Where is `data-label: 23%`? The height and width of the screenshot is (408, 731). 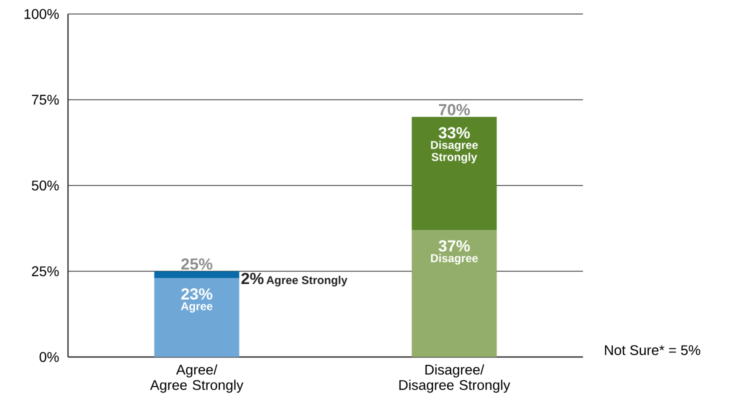 data-label: 23% is located at coordinates (196, 294).